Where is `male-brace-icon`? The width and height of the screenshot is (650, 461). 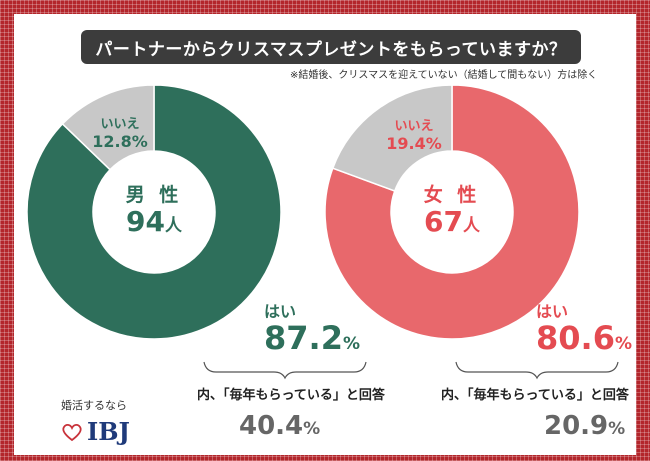 male-brace-icon is located at coordinates (285, 370).